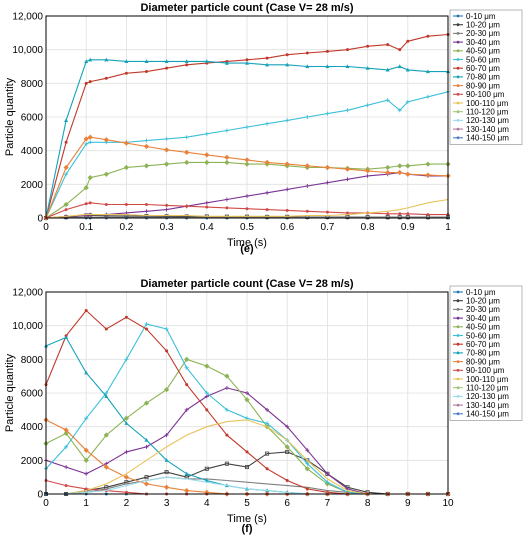 The width and height of the screenshot is (524, 550). Describe the element at coordinates (448, 503) in the screenshot. I see `x-tick-label: 10` at that location.